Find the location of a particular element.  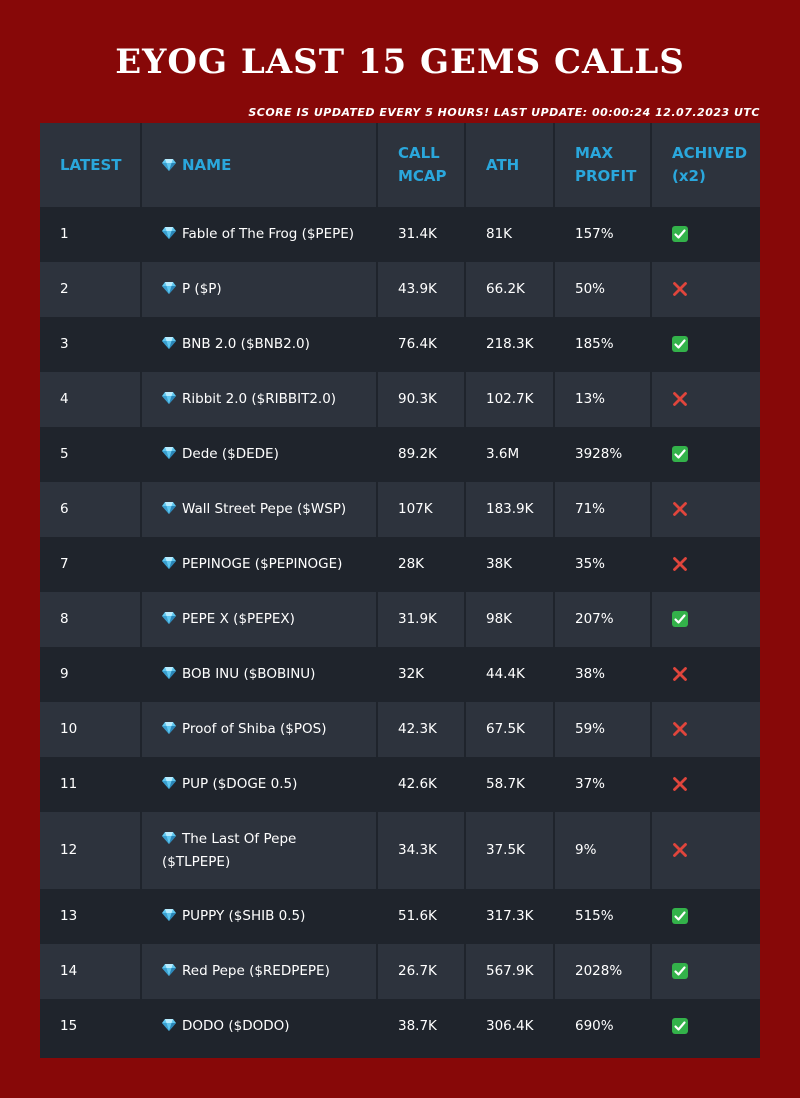

header-achieved: ACHIVED (x2) is located at coordinates (705, 165).